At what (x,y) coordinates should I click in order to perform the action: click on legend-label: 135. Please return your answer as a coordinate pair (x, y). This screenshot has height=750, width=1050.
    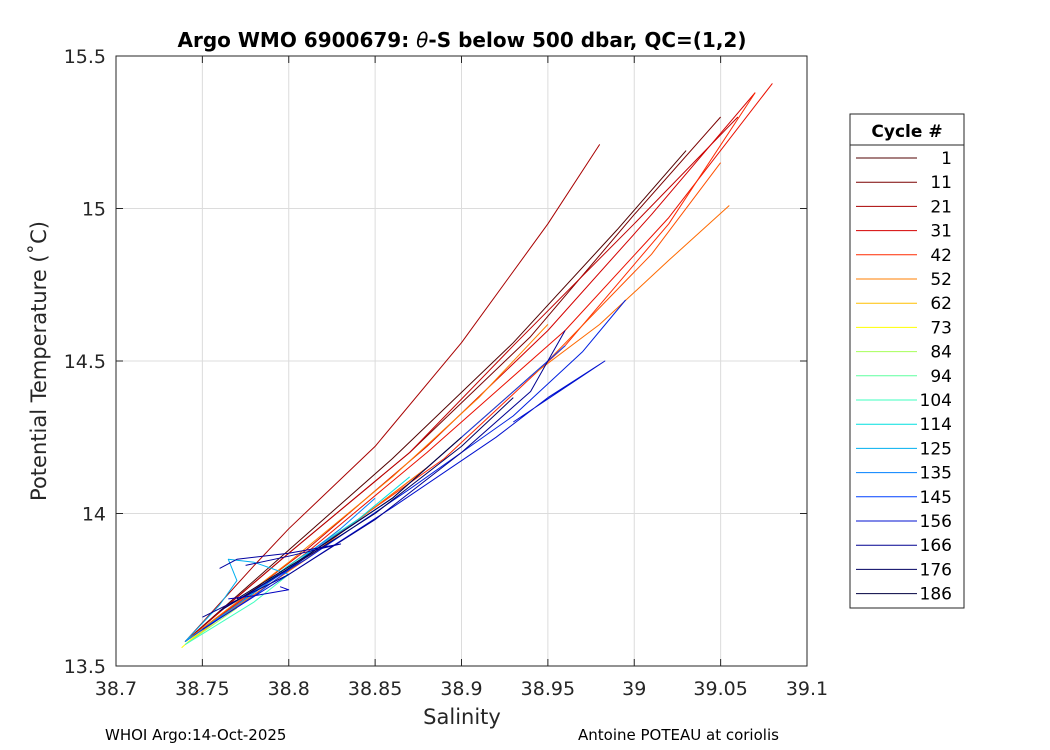
    Looking at the image, I should click on (936, 474).